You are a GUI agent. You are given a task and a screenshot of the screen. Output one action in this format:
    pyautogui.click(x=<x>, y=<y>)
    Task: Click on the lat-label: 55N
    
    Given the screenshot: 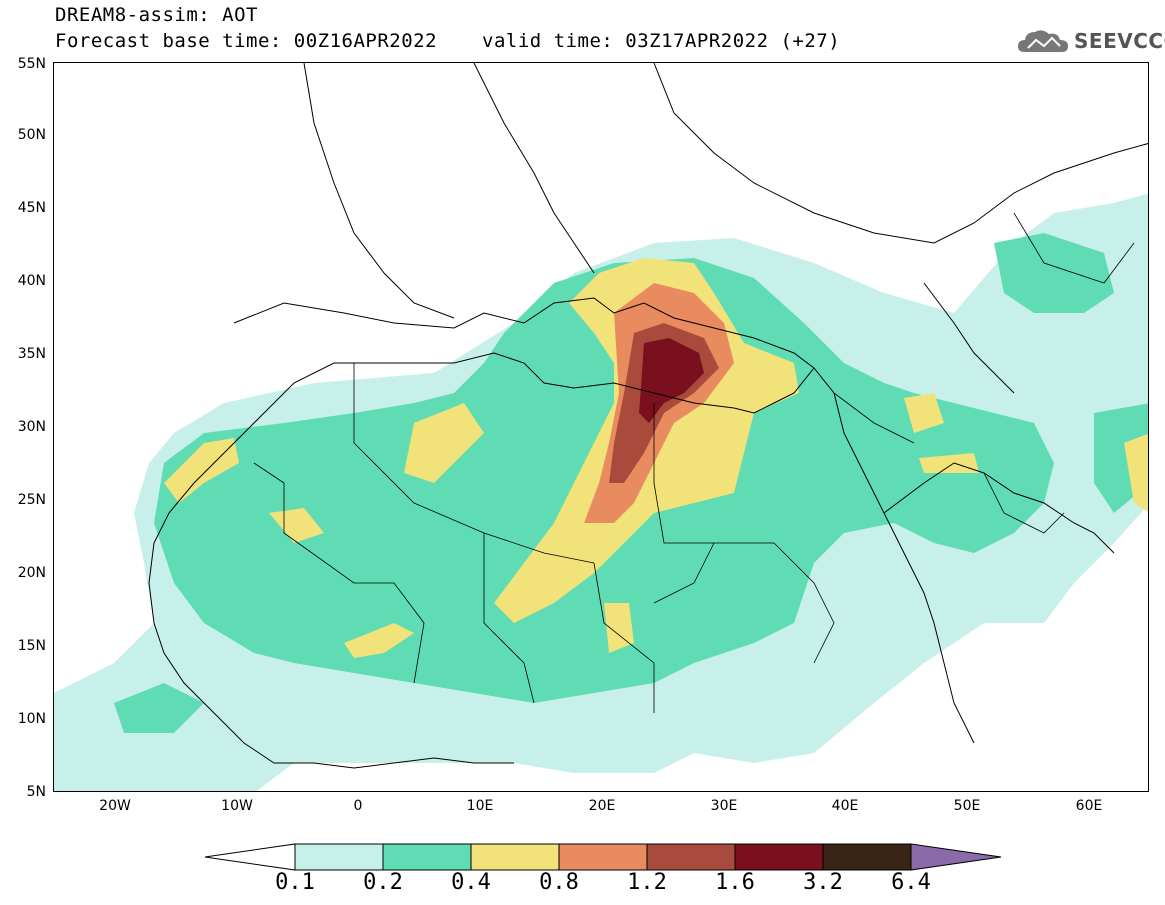 What is the action you would take?
    pyautogui.click(x=31, y=64)
    